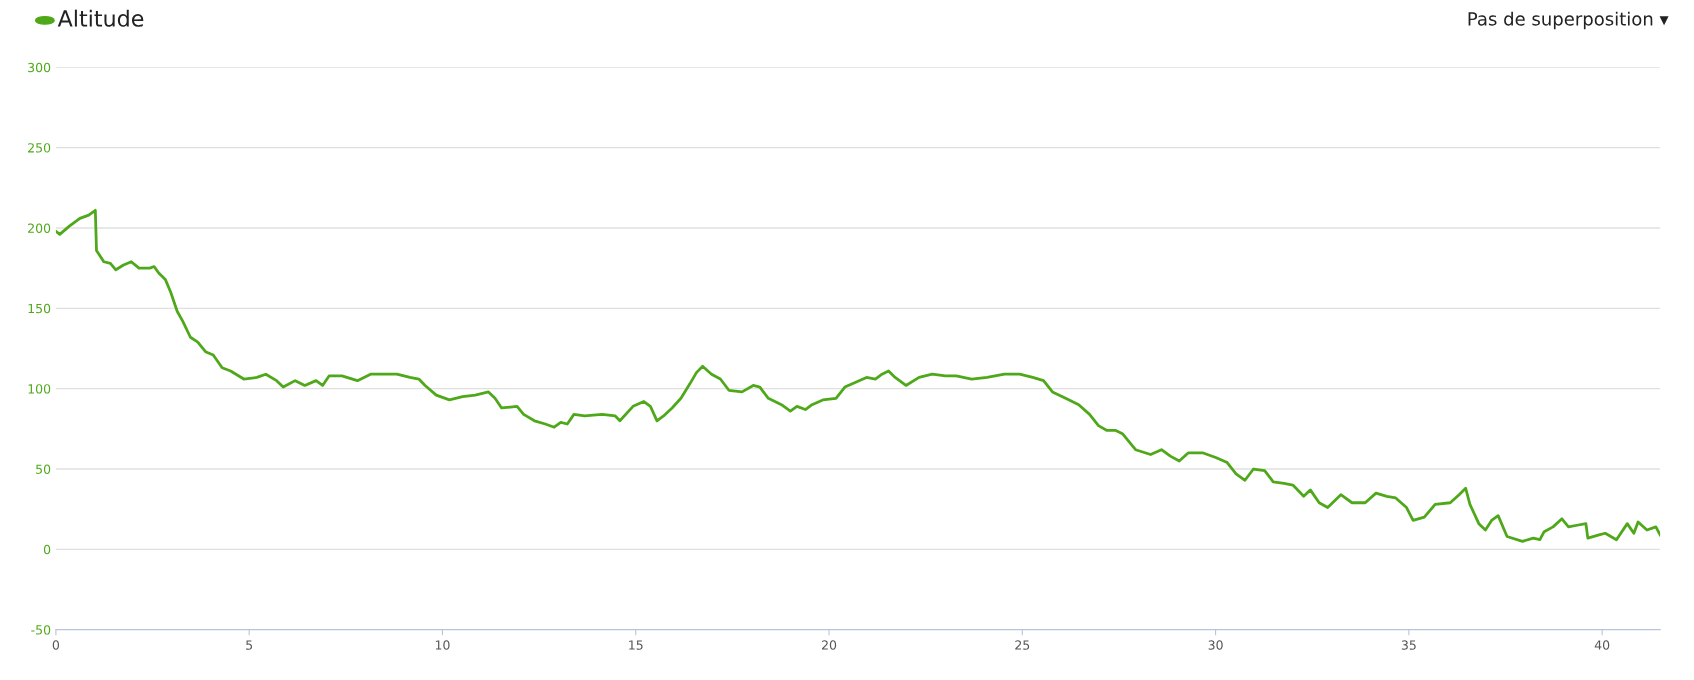 The height and width of the screenshot is (680, 1694). Describe the element at coordinates (39, 148) in the screenshot. I see `y-tick-label: 250` at that location.